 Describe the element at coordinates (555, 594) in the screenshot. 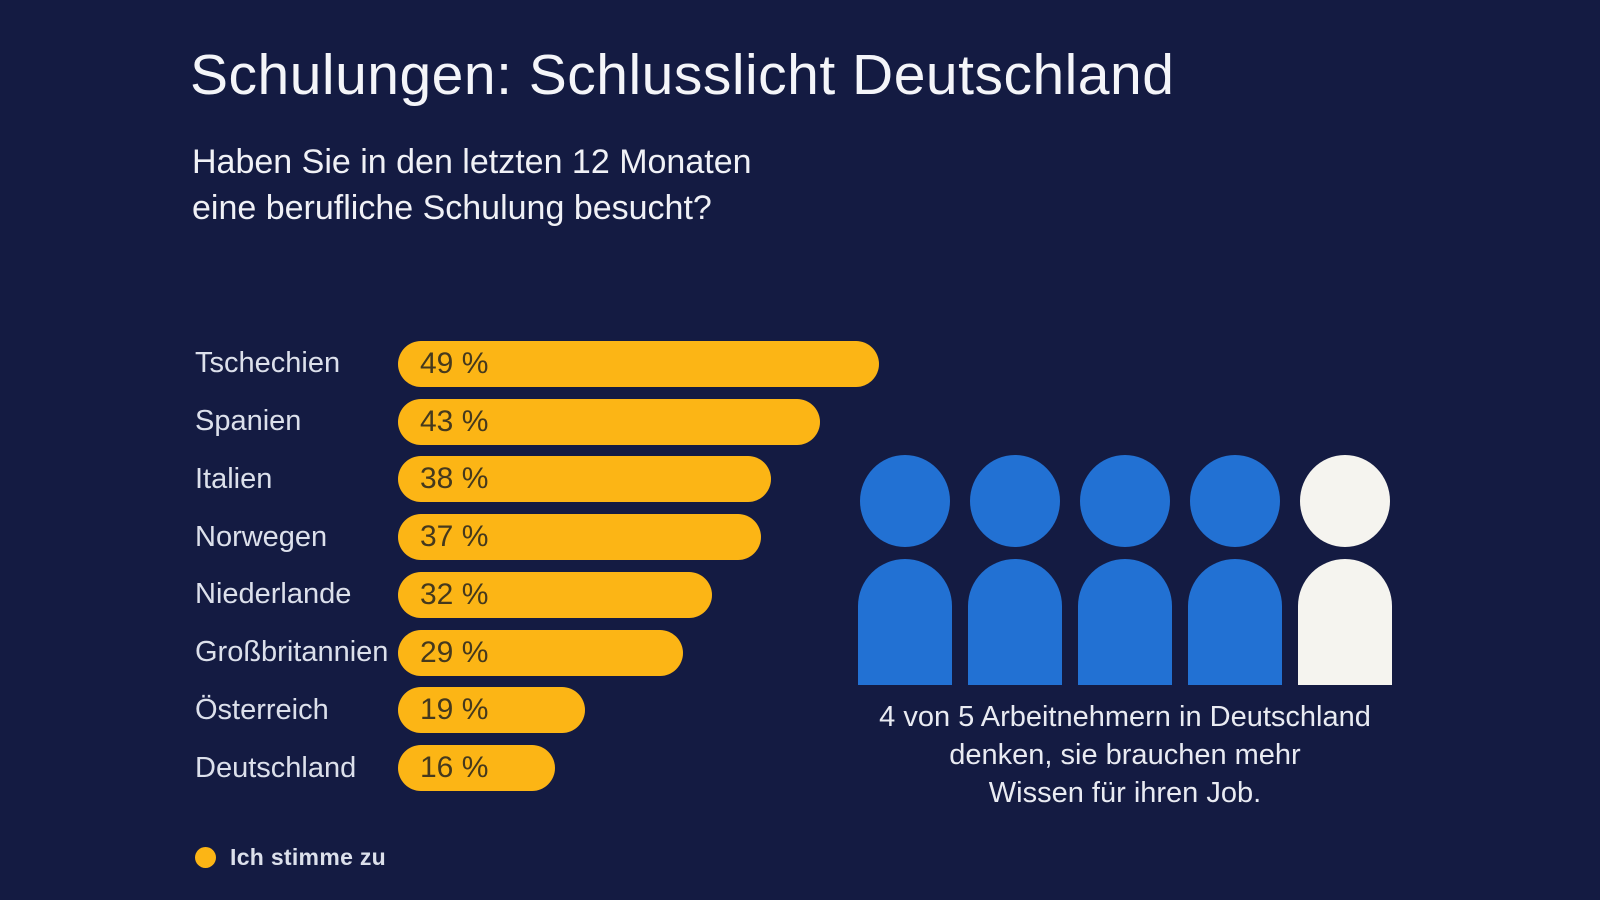

I see `bar: 32 %` at that location.